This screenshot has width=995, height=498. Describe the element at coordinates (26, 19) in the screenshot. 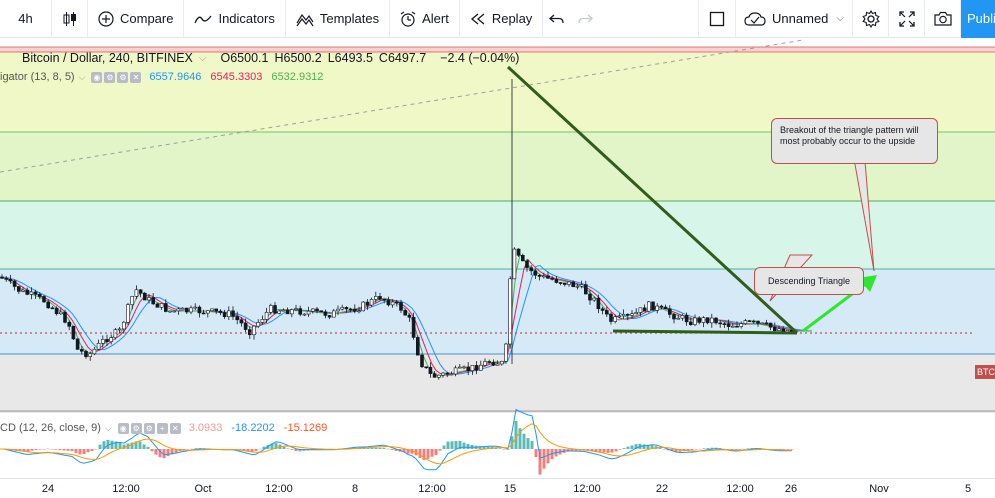

I see `interval-button: 4h` at that location.